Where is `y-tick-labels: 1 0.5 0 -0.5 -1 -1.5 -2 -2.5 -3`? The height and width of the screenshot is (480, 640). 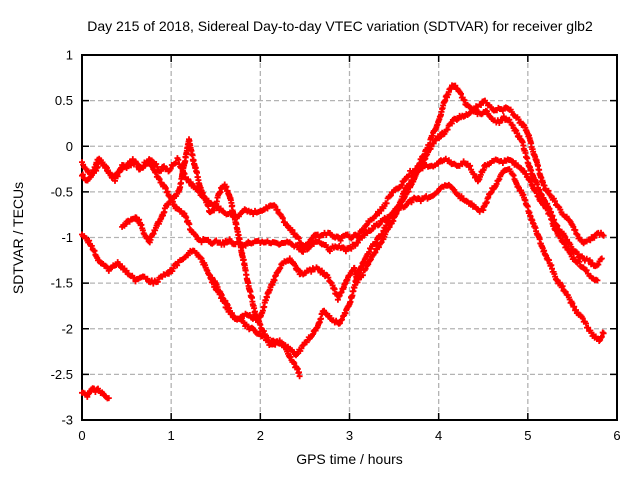 y-tick-labels: 1 0.5 0 -0.5 -1 -1.5 -2 -2.5 -3 is located at coordinates (62, 238).